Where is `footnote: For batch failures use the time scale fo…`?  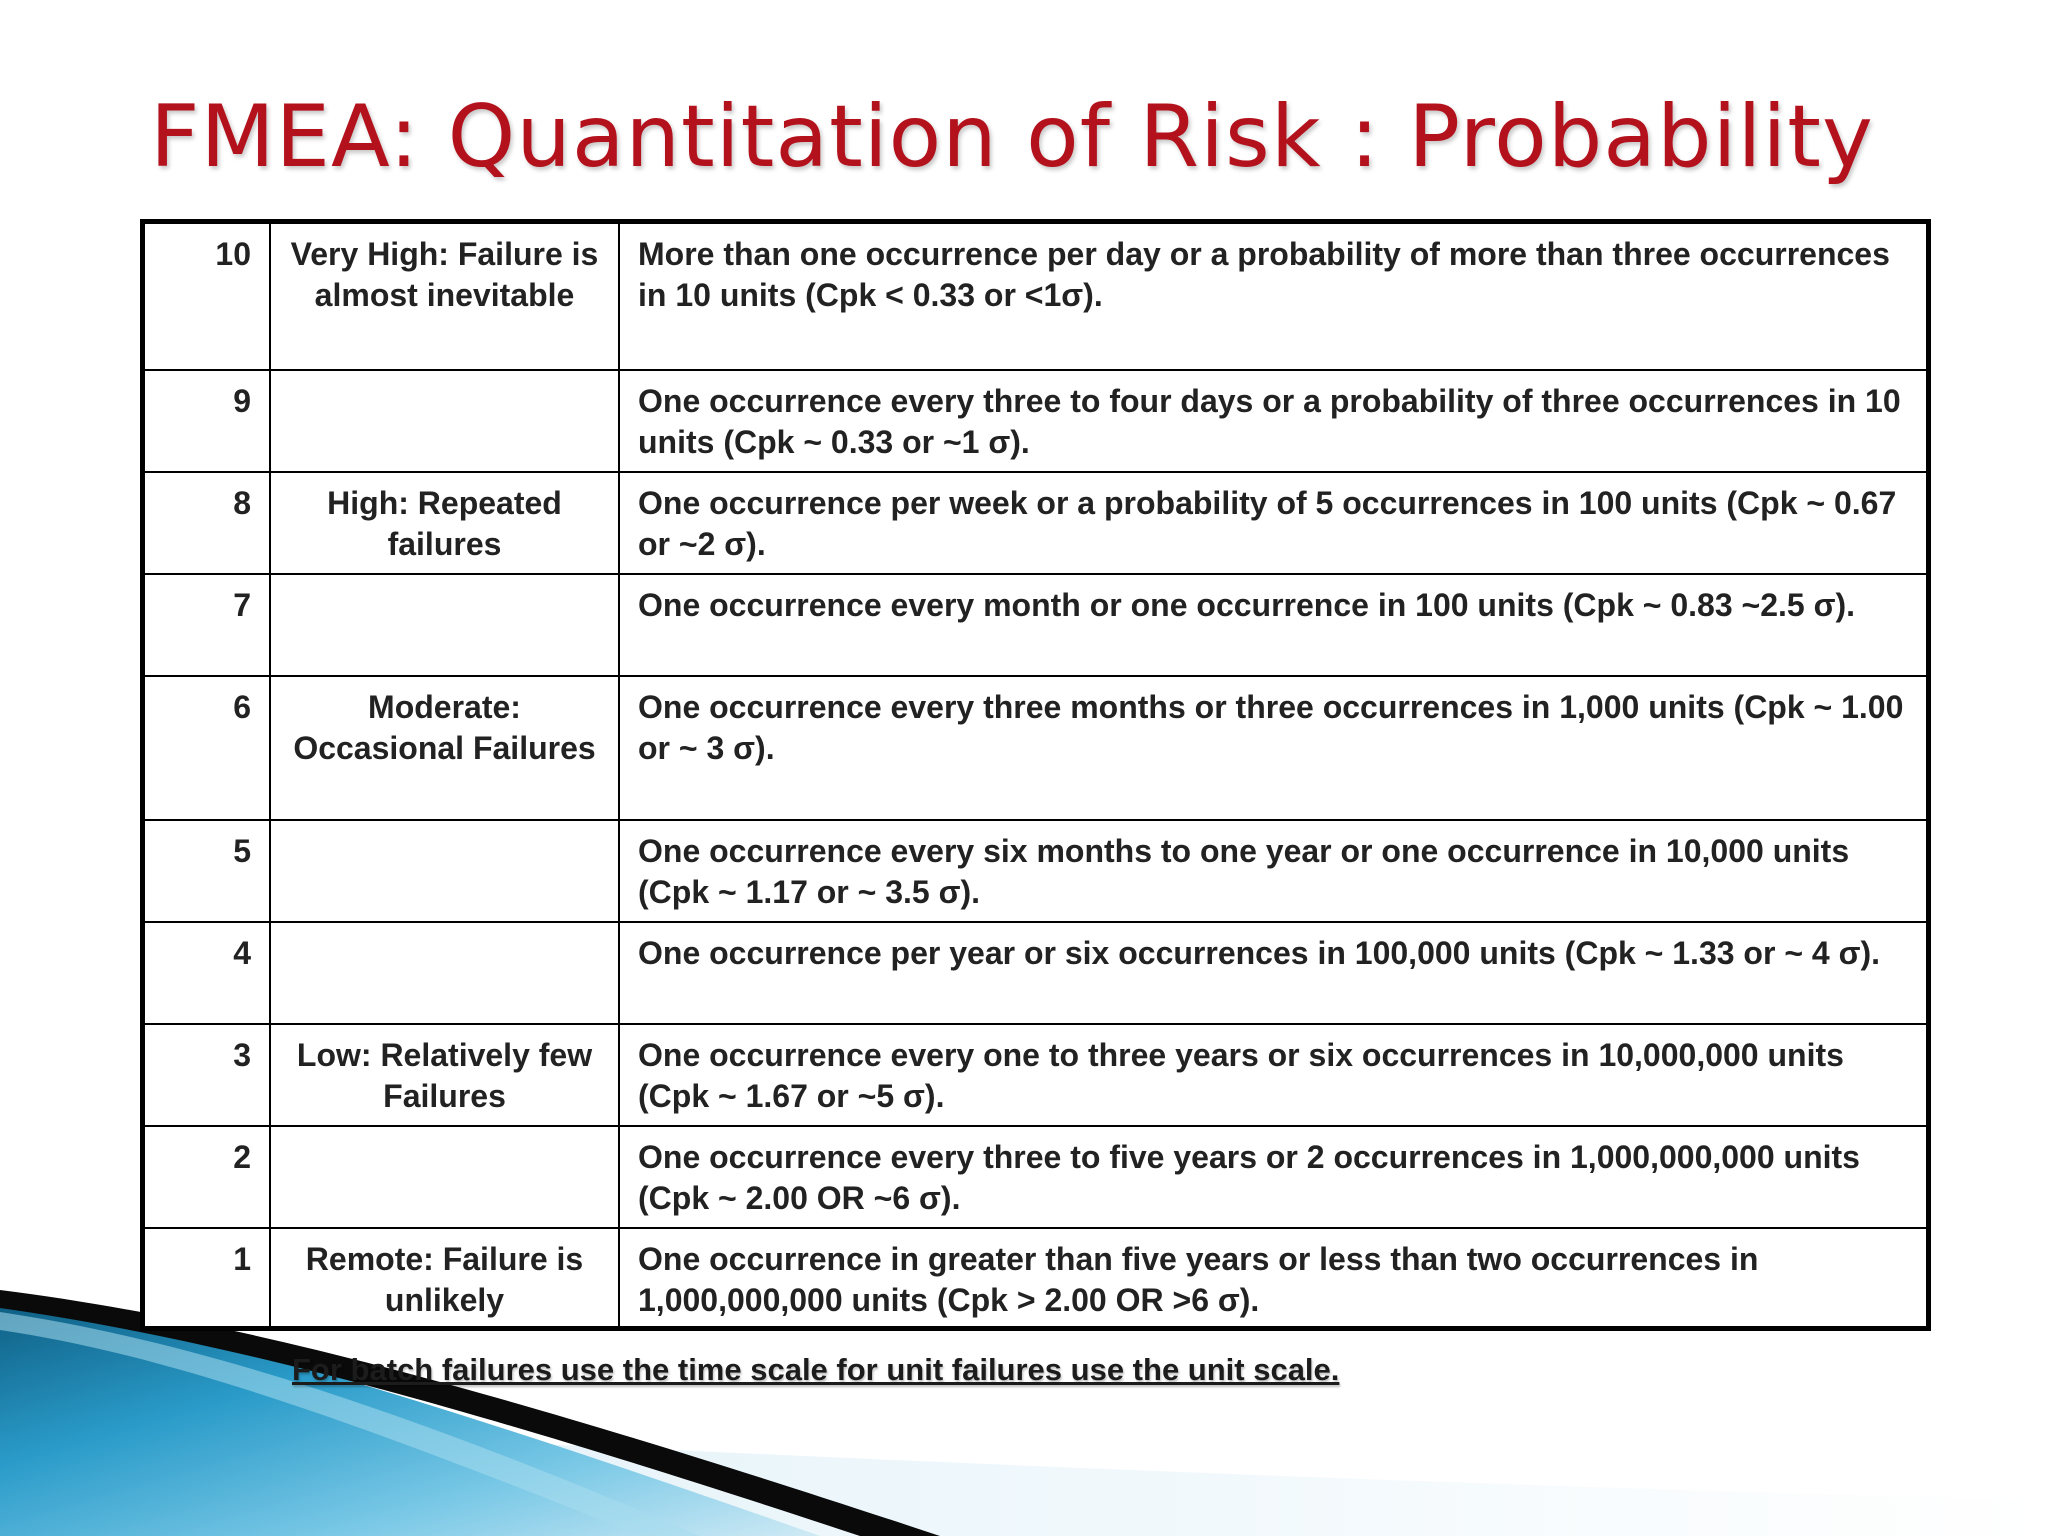 footnote: For batch failures use the time scale fo… is located at coordinates (816, 1369).